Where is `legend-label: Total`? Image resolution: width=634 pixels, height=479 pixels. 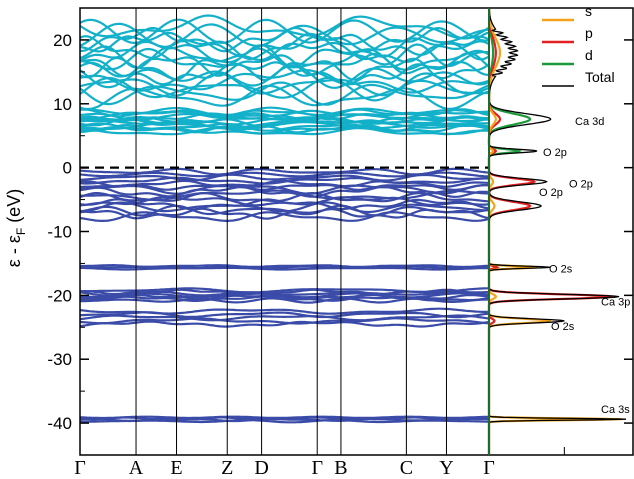 legend-label: Total is located at coordinates (600, 77).